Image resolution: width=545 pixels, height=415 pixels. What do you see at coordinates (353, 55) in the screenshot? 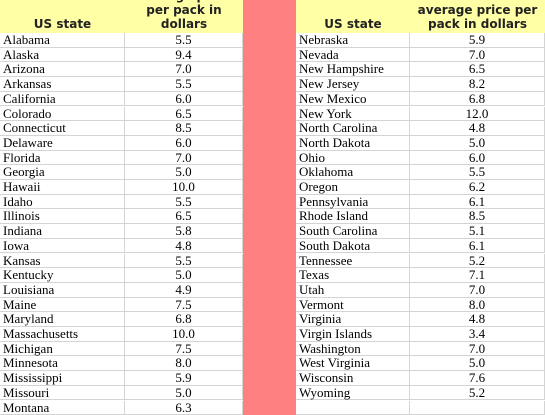
I see `state-cell: Nevada` at bounding box center [353, 55].